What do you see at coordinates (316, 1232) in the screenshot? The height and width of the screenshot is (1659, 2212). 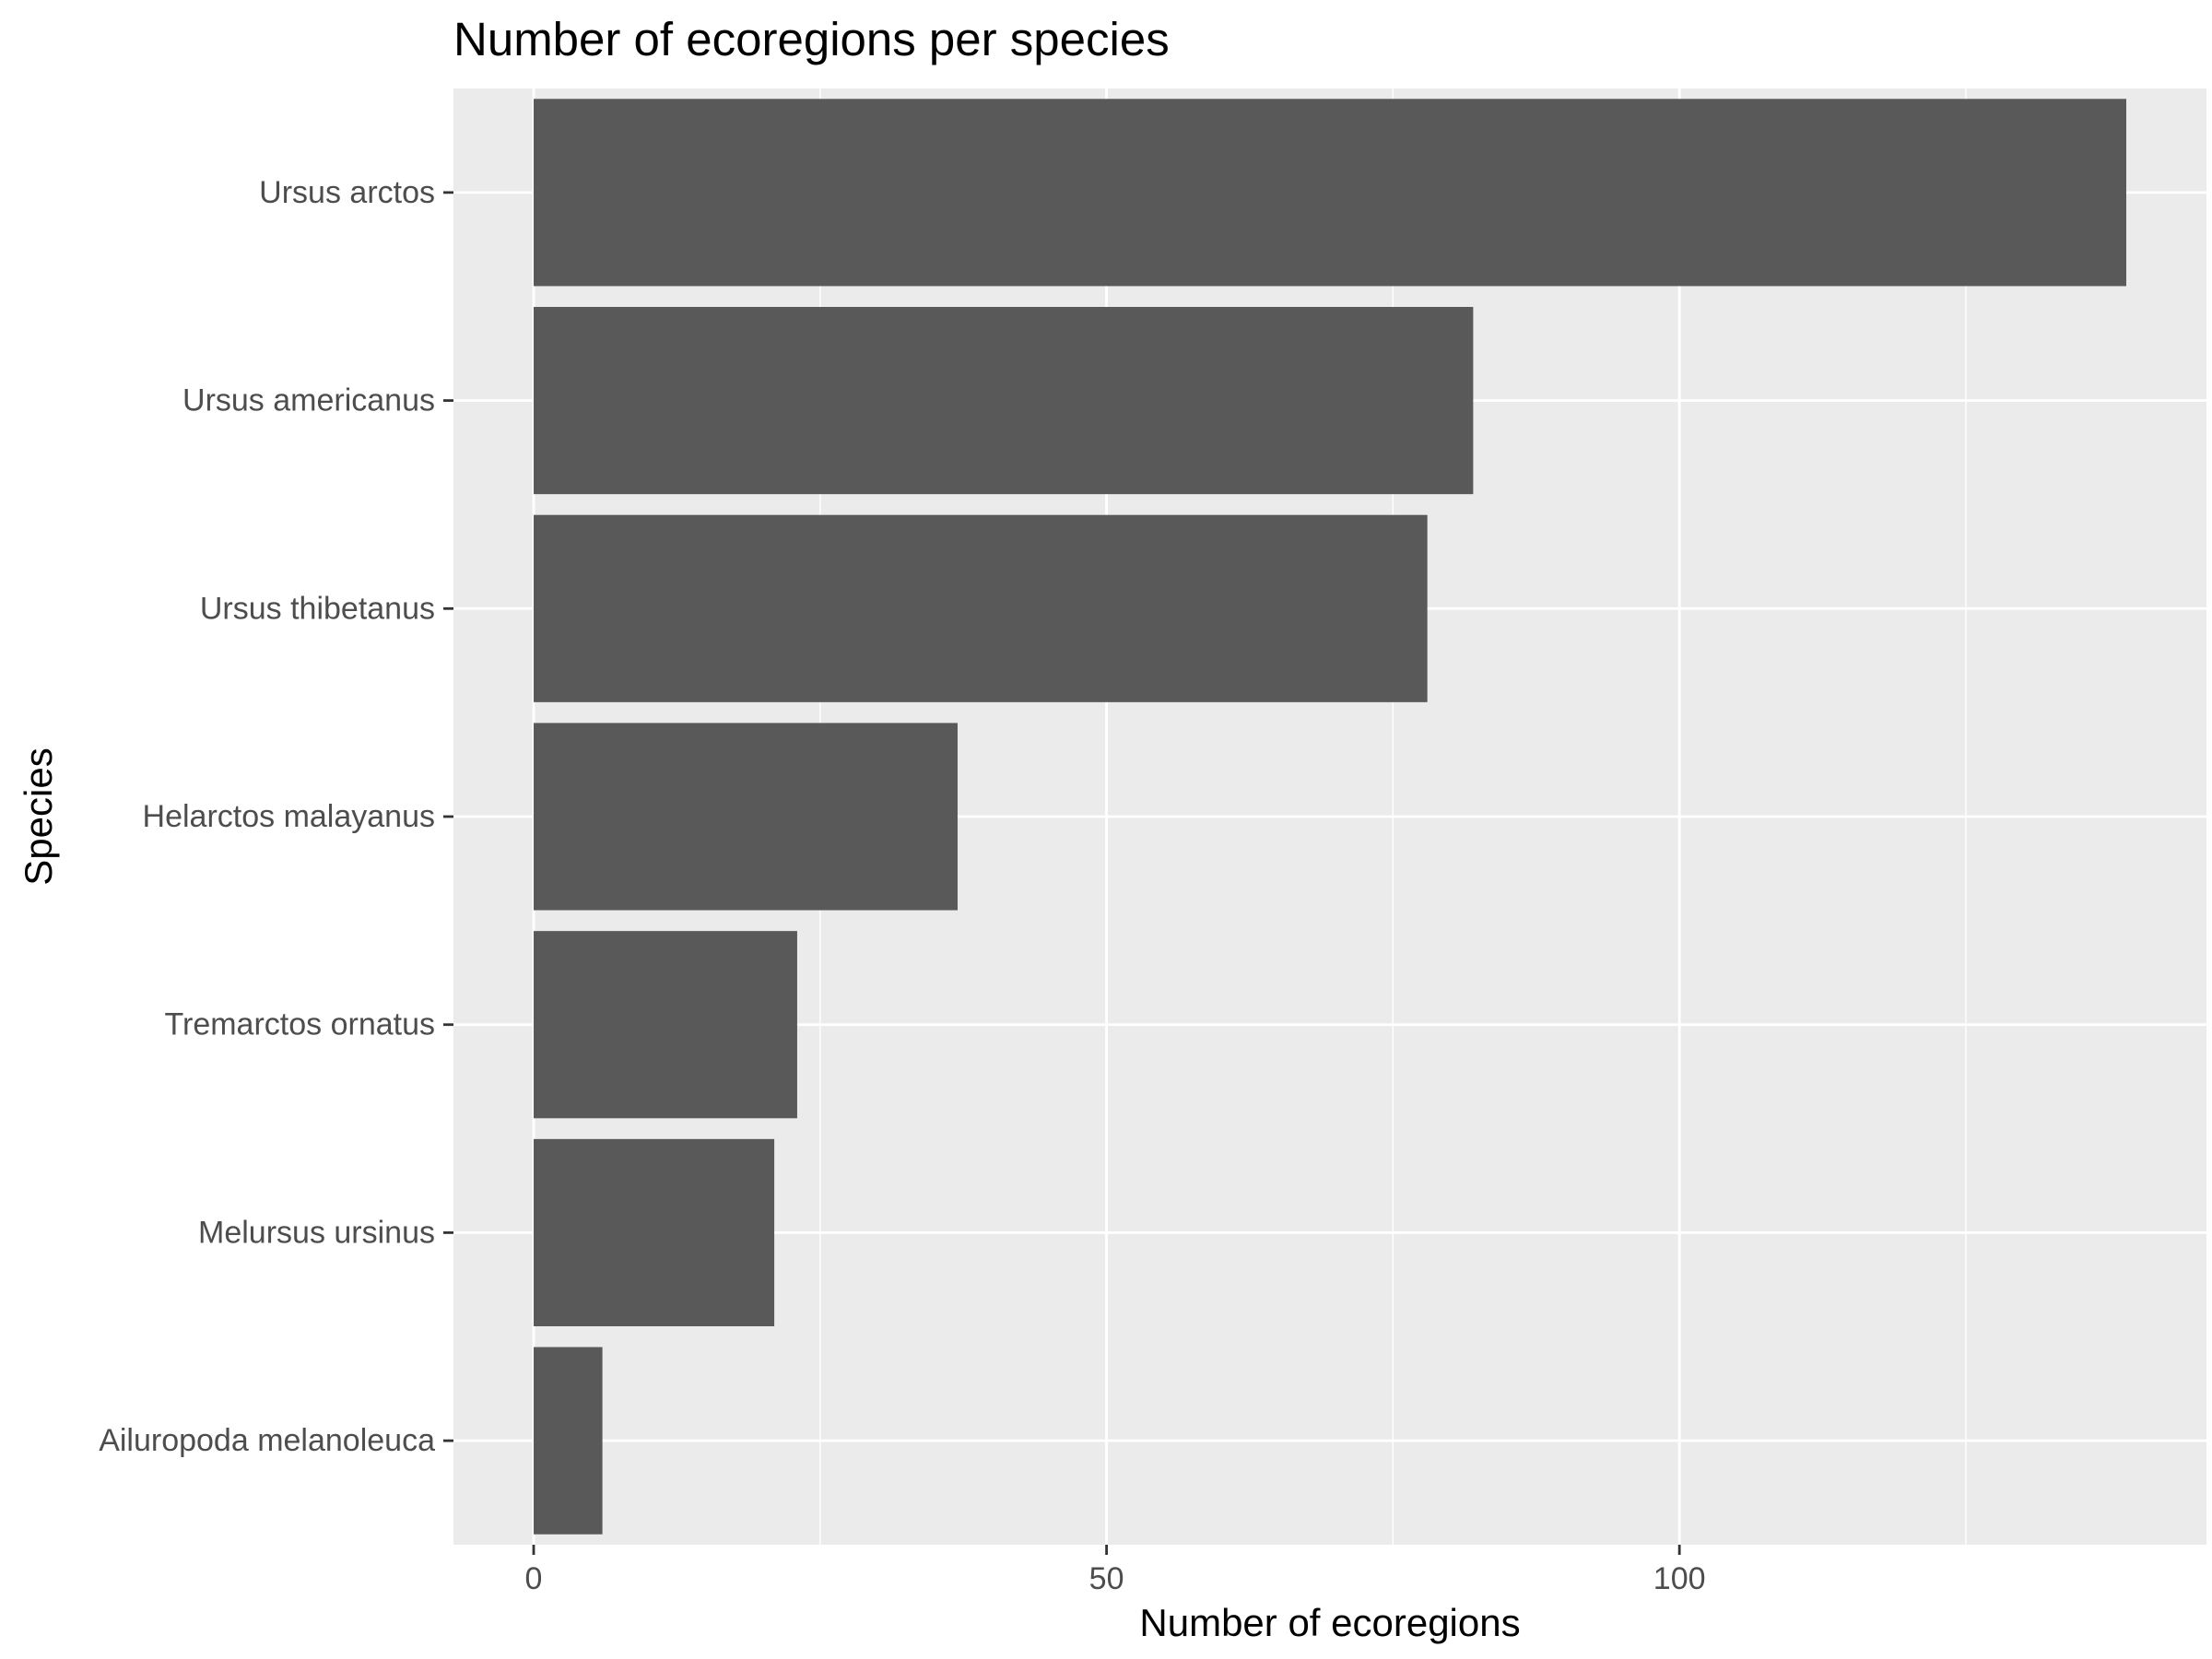 I see `y-tick-label: Melursus ursinus` at bounding box center [316, 1232].